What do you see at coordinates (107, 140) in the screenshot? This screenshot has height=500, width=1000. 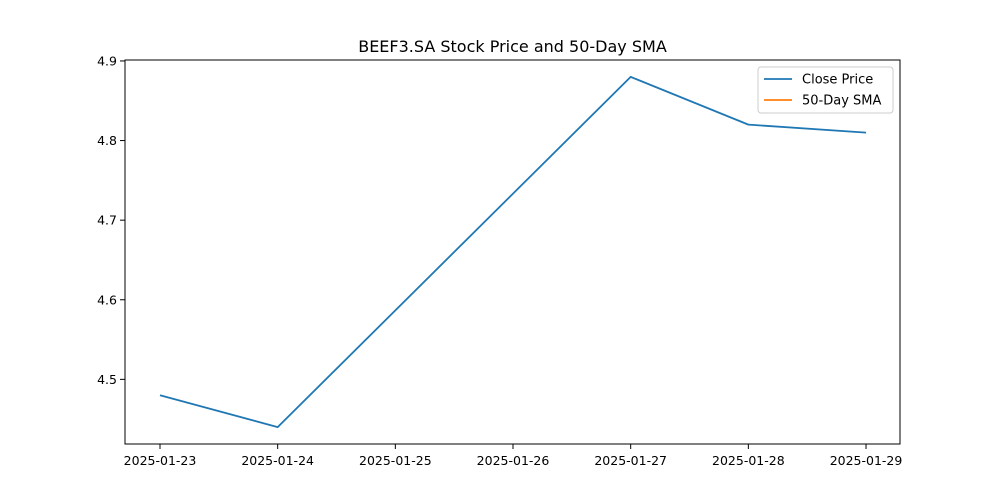 I see `y-tick-label: 4.8` at bounding box center [107, 140].